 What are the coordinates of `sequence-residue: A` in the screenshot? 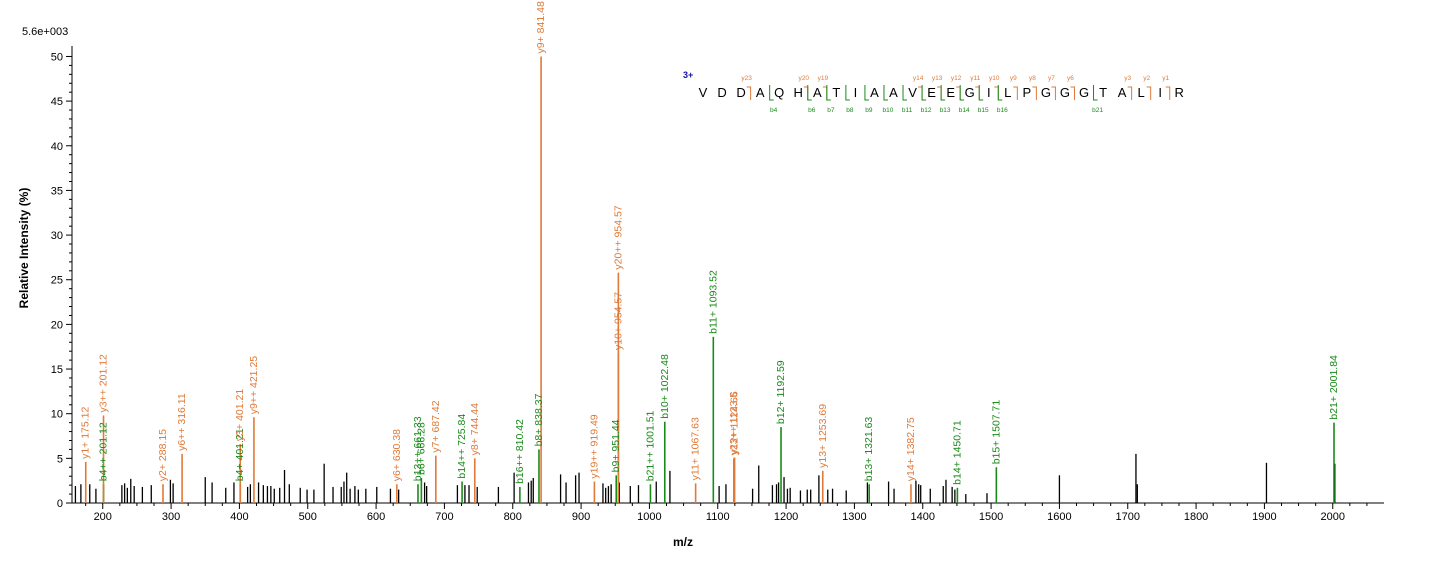 It's located at (760, 92).